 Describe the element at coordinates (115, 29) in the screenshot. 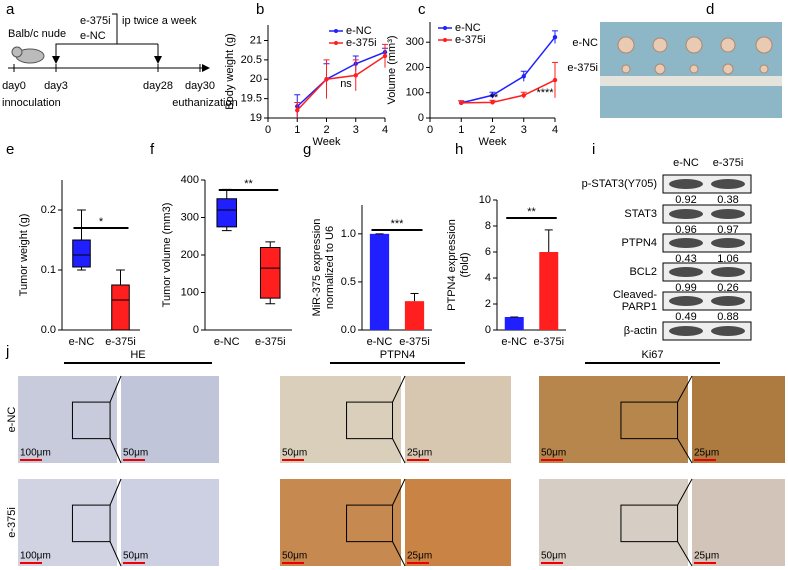

I see `bracket` at that location.